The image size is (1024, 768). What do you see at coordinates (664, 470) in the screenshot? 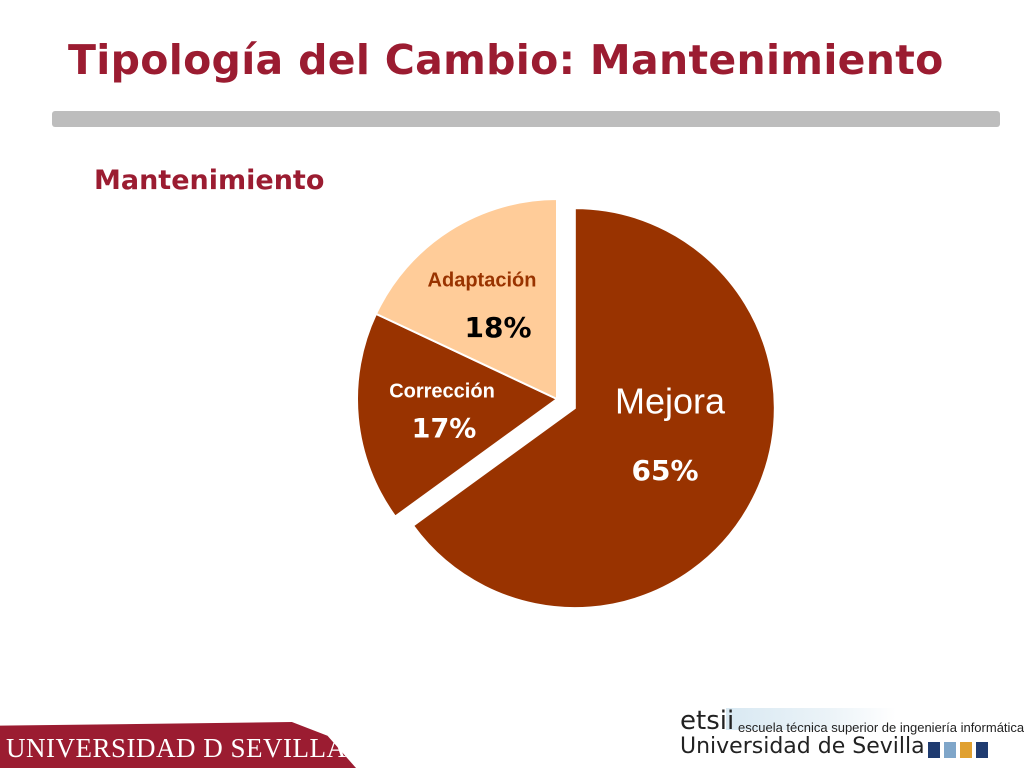
I see `slice-value-mejora: 65%` at bounding box center [664, 470].